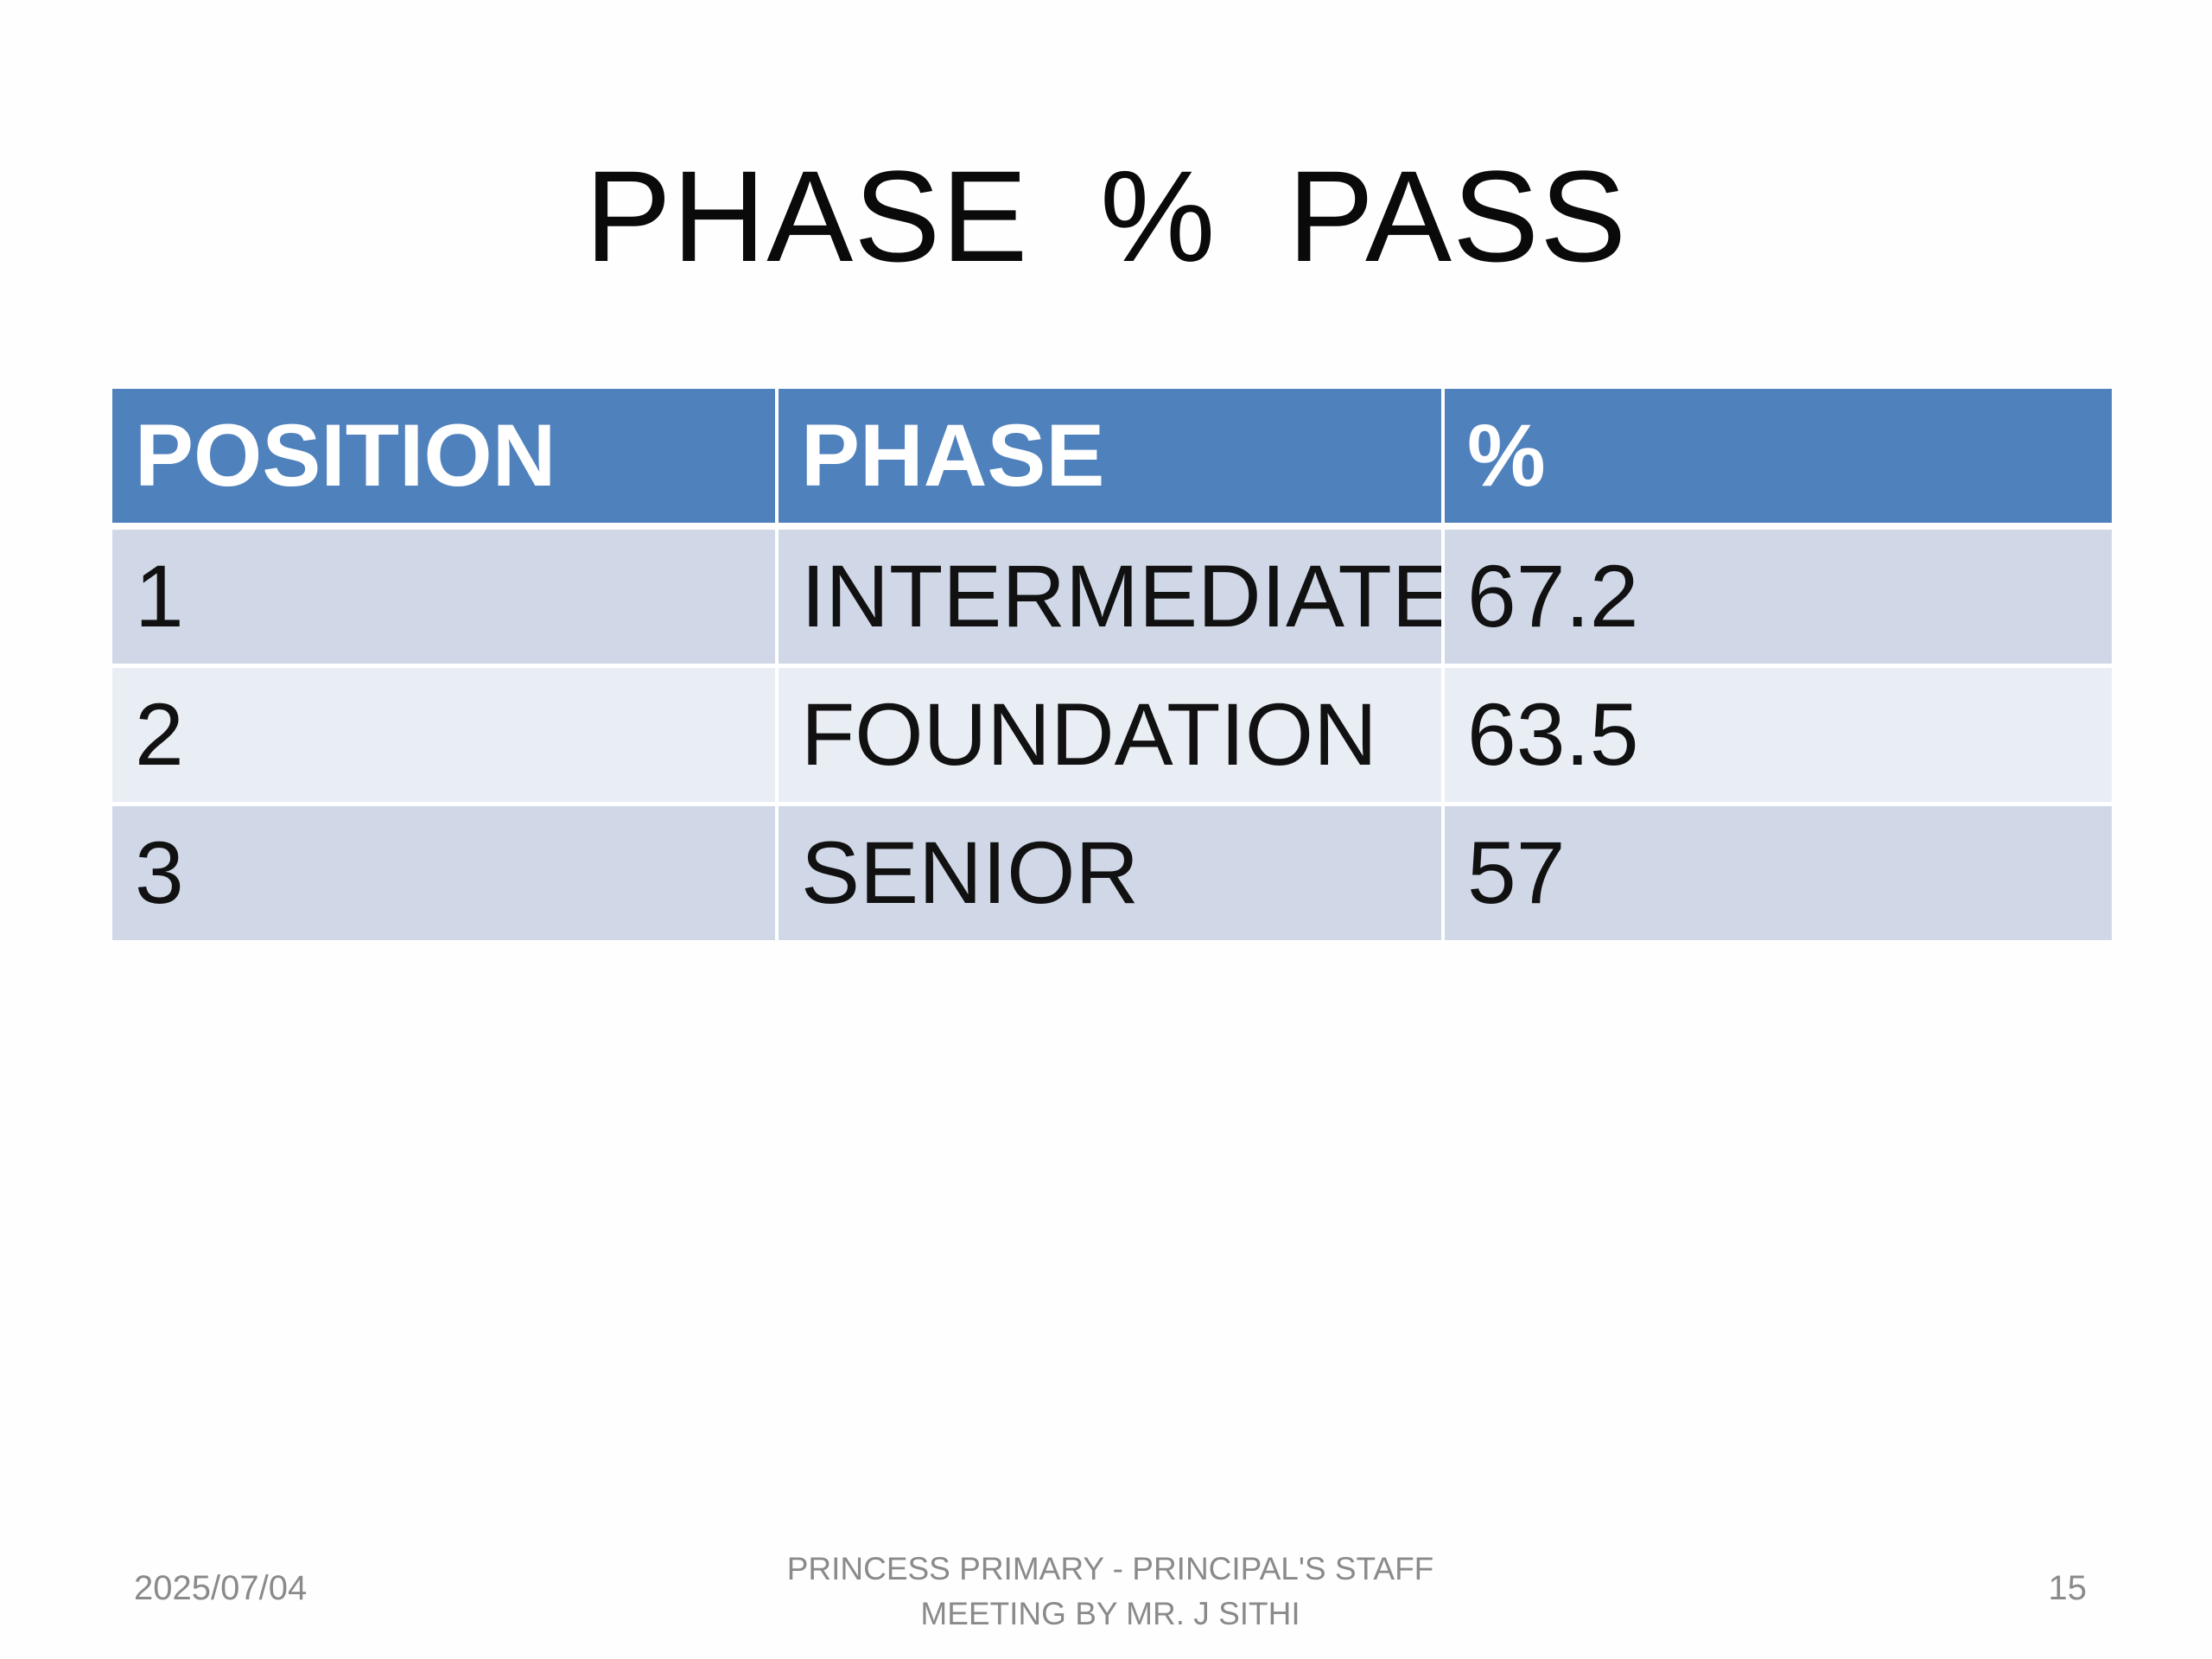 Image resolution: width=2212 pixels, height=1659 pixels. Describe the element at coordinates (1778, 459) in the screenshot. I see `header-percent: %` at that location.